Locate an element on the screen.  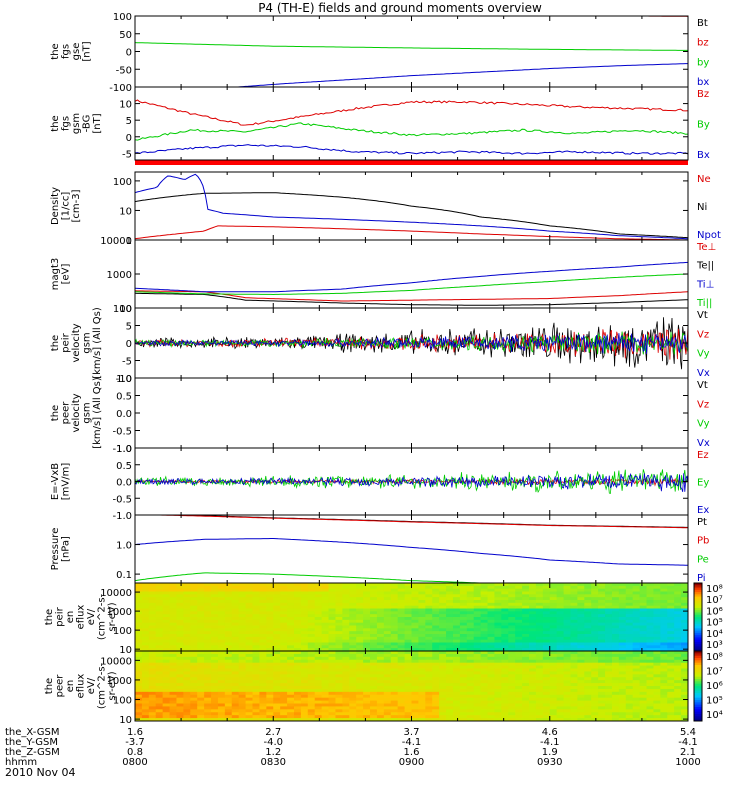
y-axis-label: [nPa] is located at coordinates (66, 549).